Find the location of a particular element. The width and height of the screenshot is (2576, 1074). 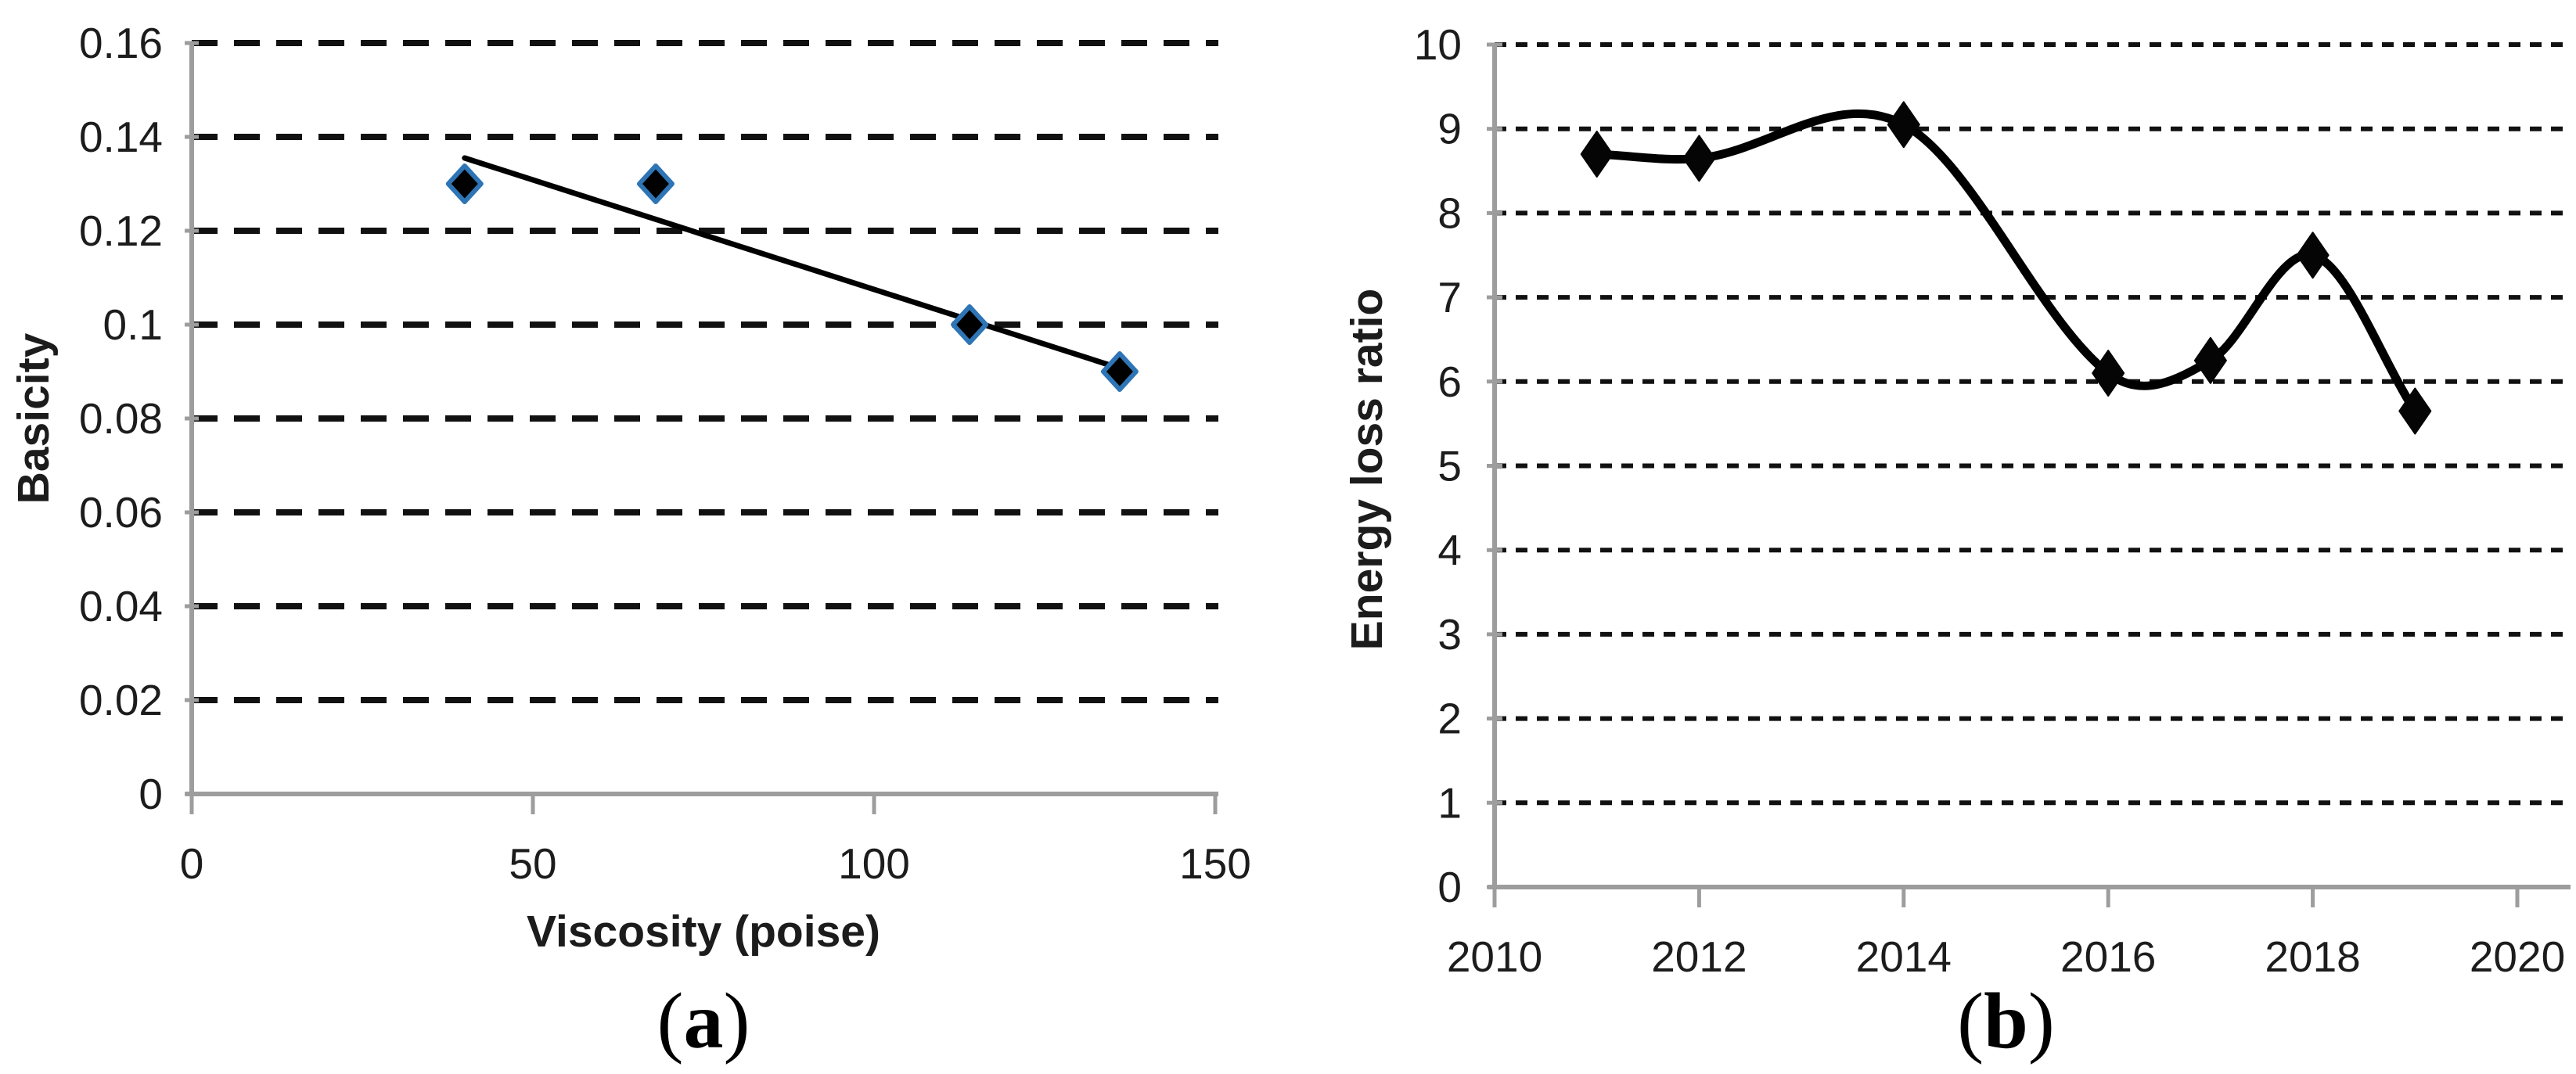

x-tick-label: 2012 is located at coordinates (1699, 956).